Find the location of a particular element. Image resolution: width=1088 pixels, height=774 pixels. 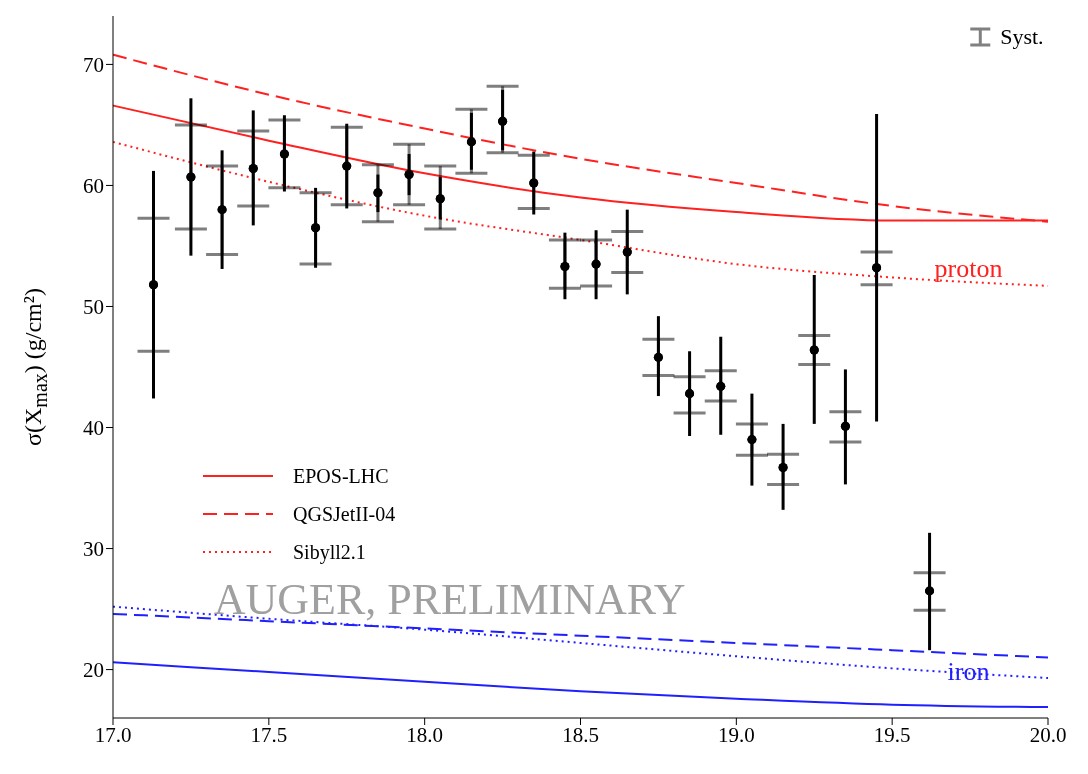

annotation: Syst. is located at coordinates (1022, 37).